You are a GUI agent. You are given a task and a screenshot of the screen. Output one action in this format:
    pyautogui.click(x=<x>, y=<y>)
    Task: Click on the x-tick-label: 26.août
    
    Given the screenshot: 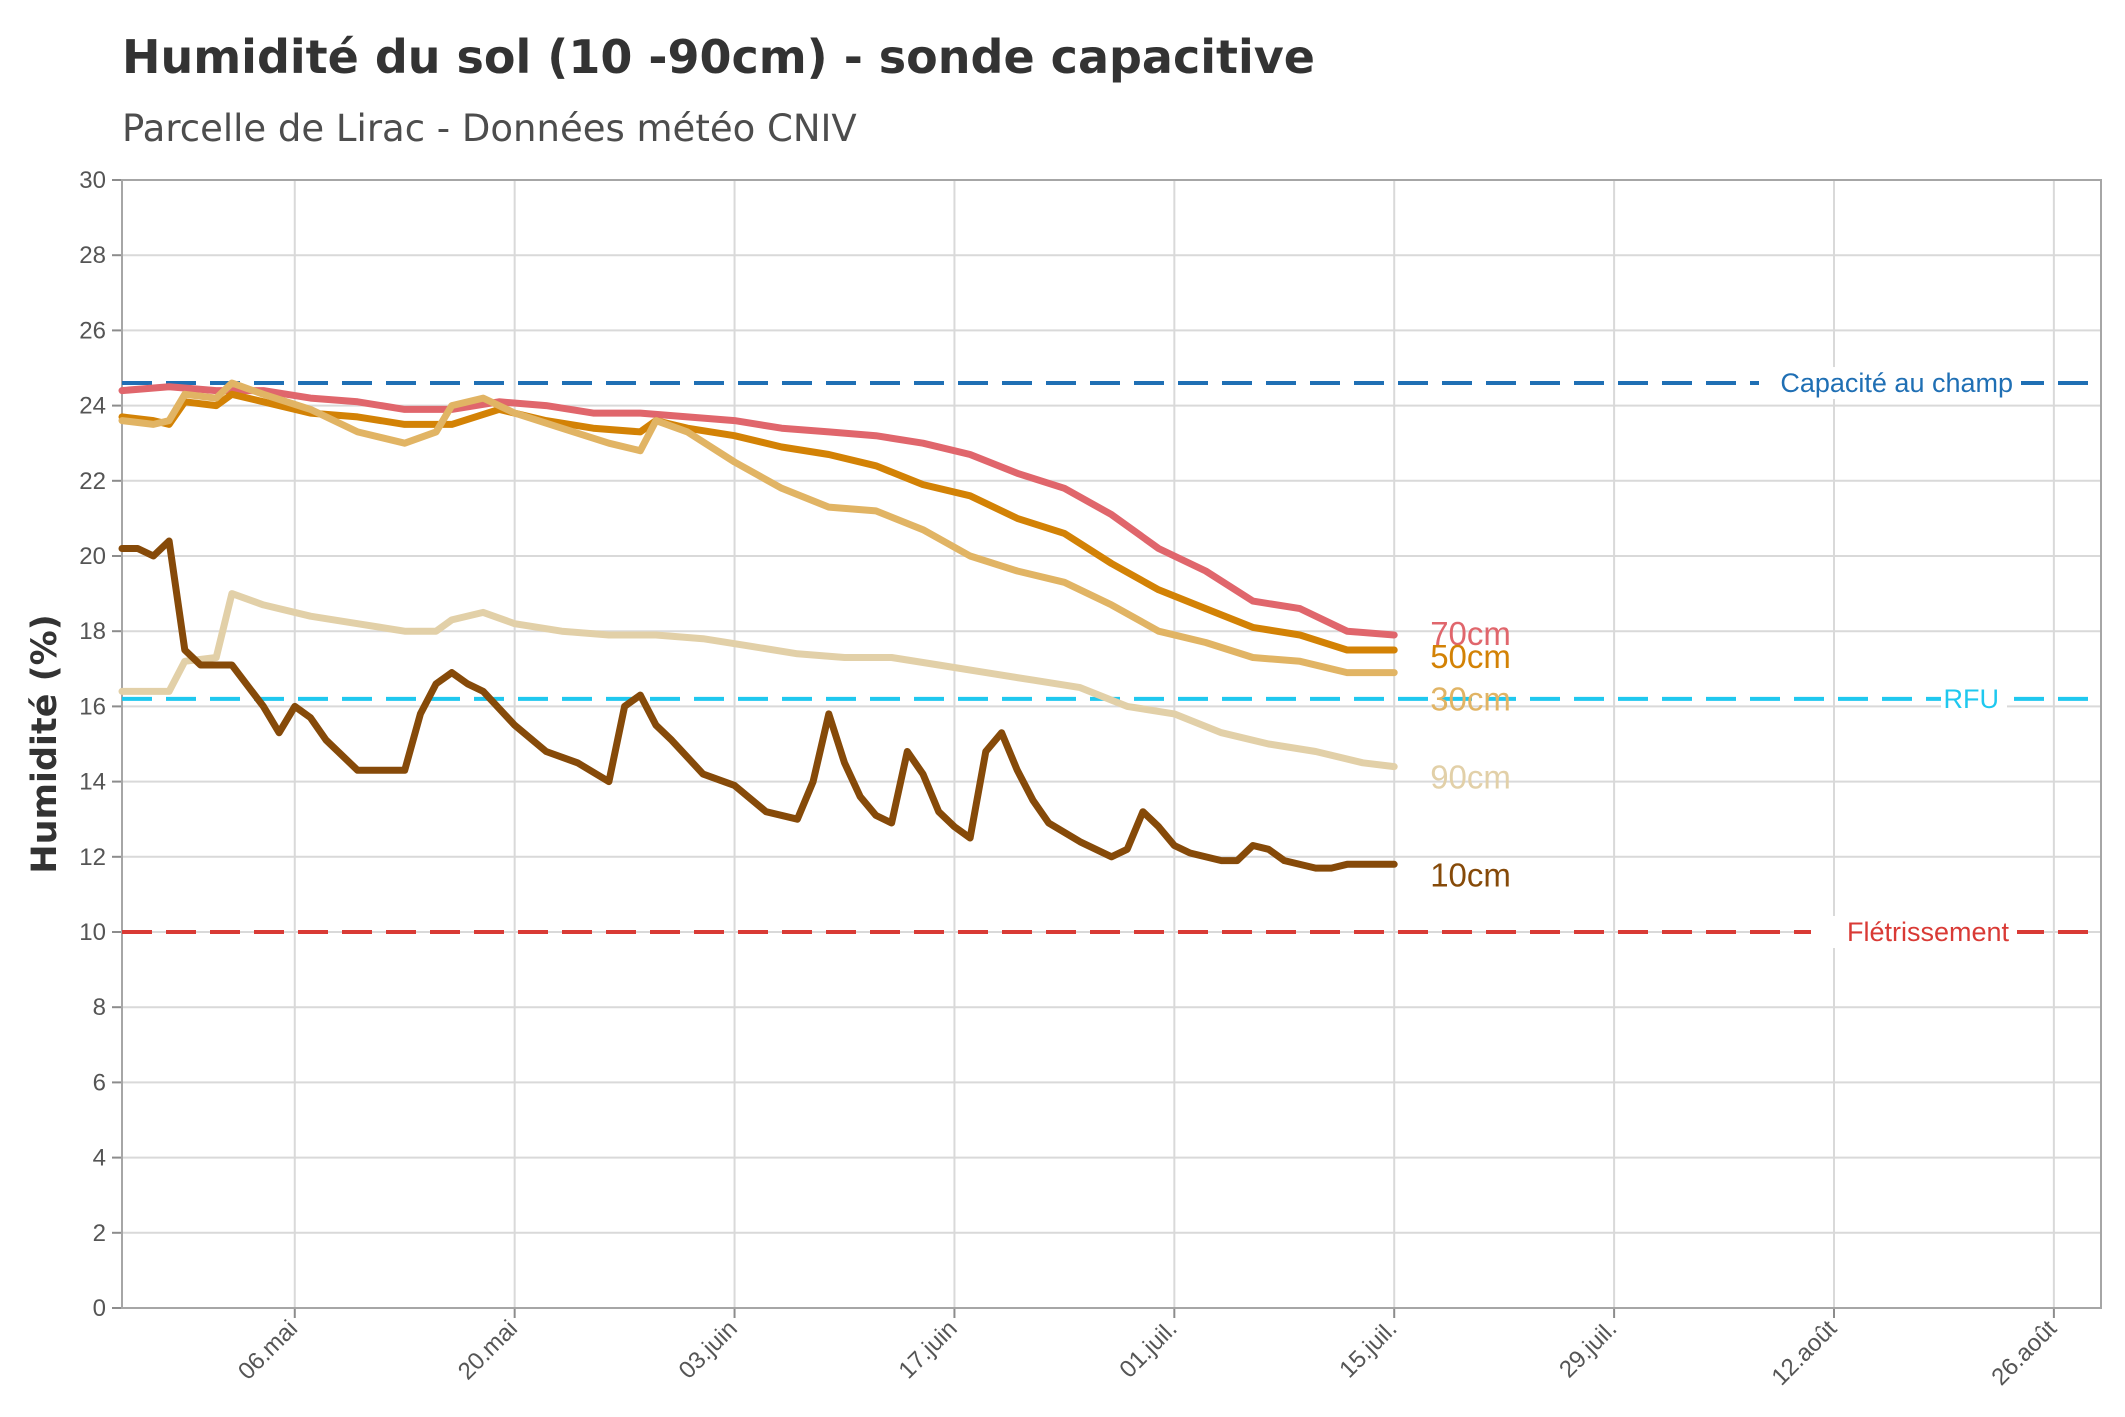 What is the action you would take?
    pyautogui.click(x=2024, y=1353)
    